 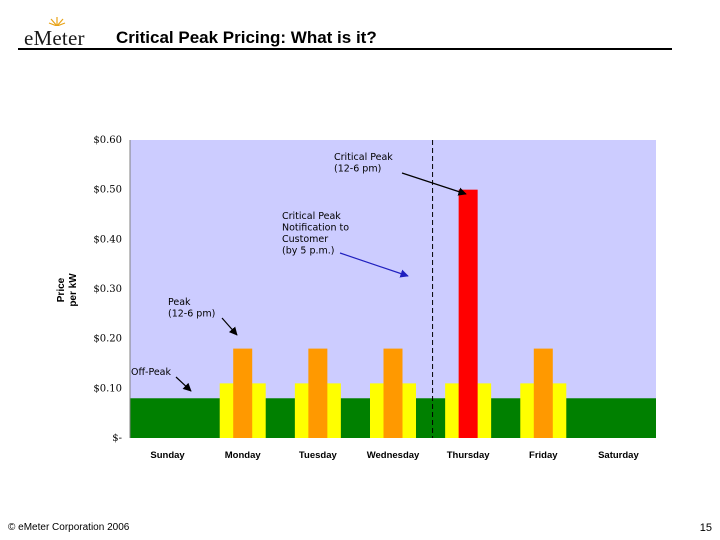 I want to click on x-tick-label: Monday, so click(x=243, y=455).